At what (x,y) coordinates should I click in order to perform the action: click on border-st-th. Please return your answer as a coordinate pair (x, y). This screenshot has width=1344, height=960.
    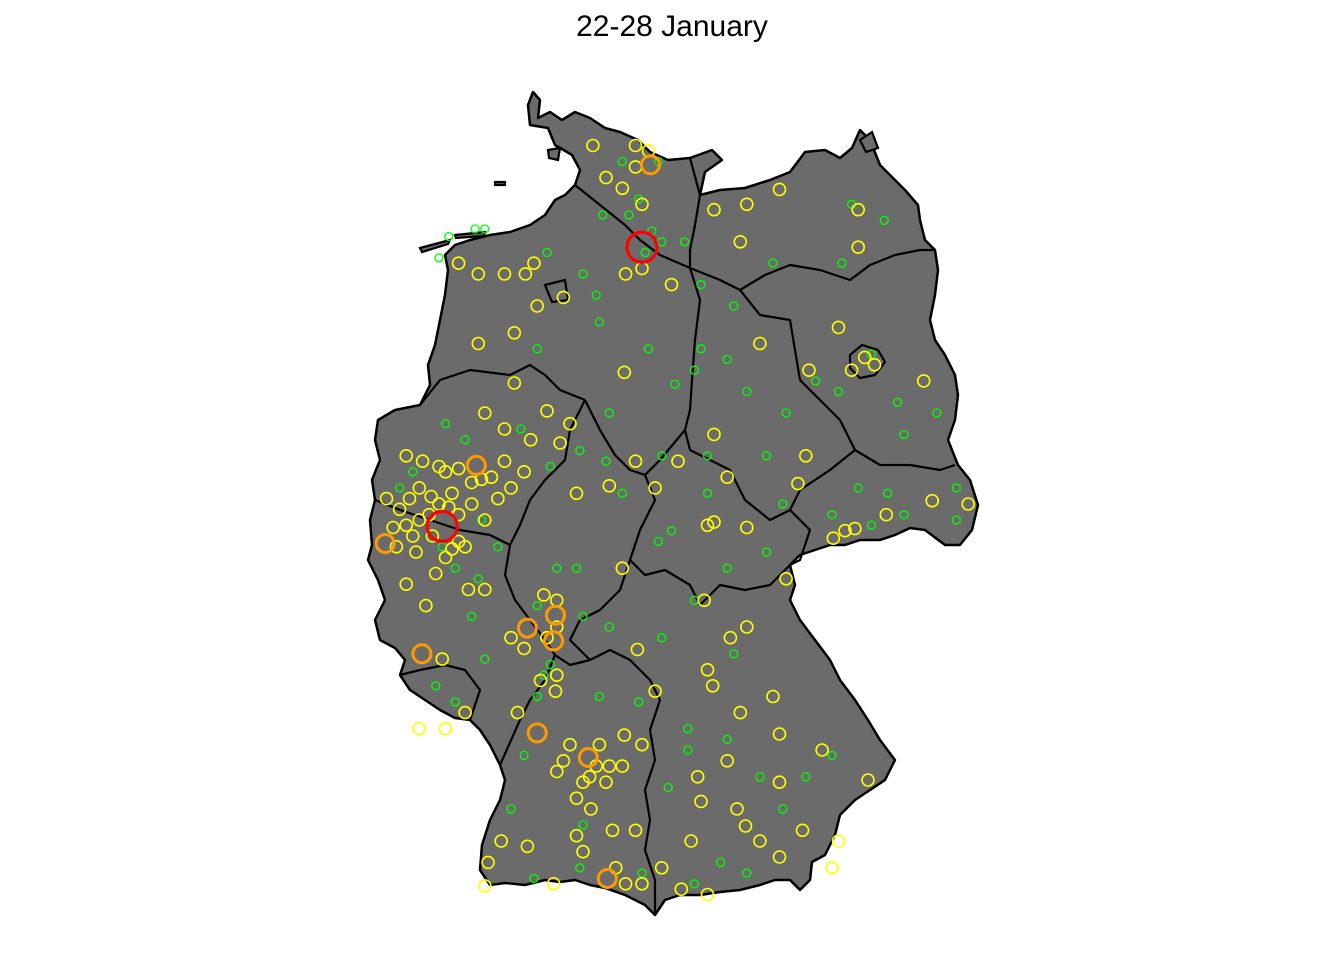
    Looking at the image, I should click on (769, 475).